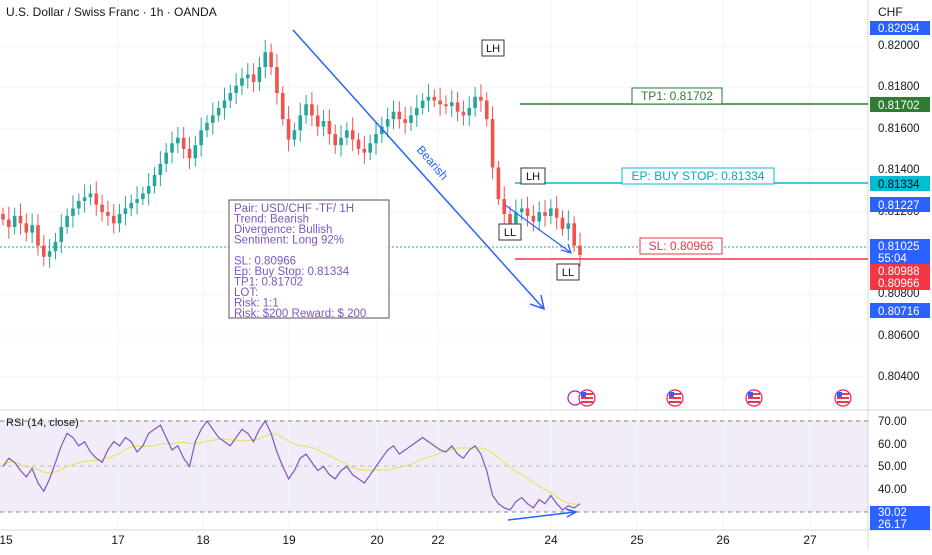 The image size is (932, 555). What do you see at coordinates (675, 398) in the screenshot?
I see `us-flag-event-icon` at bounding box center [675, 398].